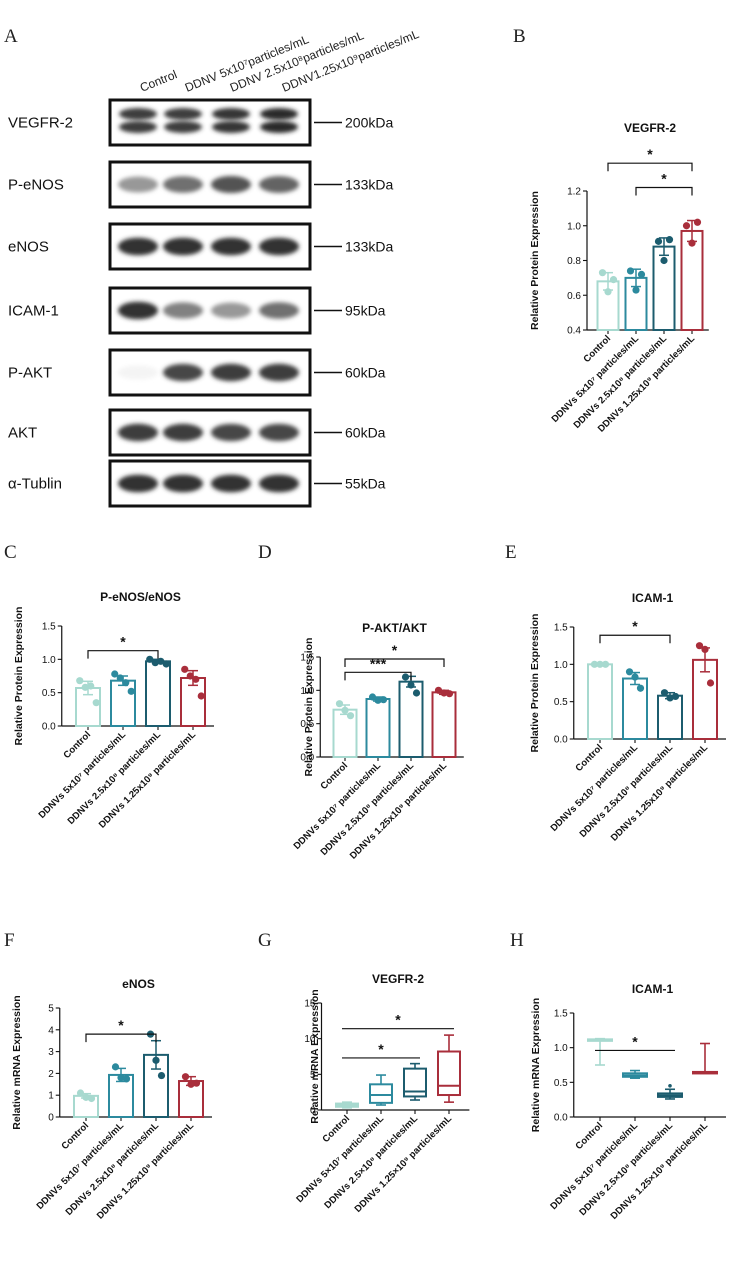  What do you see at coordinates (536, 1065) in the screenshot?
I see `y-axis-label: Relative mRNA Expression` at bounding box center [536, 1065].